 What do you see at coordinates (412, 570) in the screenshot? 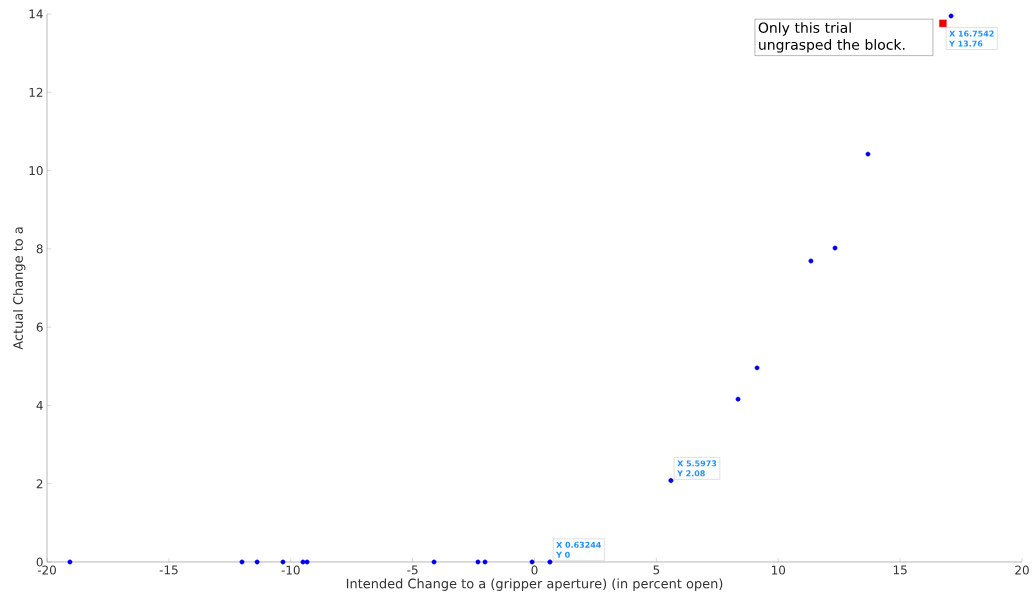
I see `x-tick-label: -5` at bounding box center [412, 570].